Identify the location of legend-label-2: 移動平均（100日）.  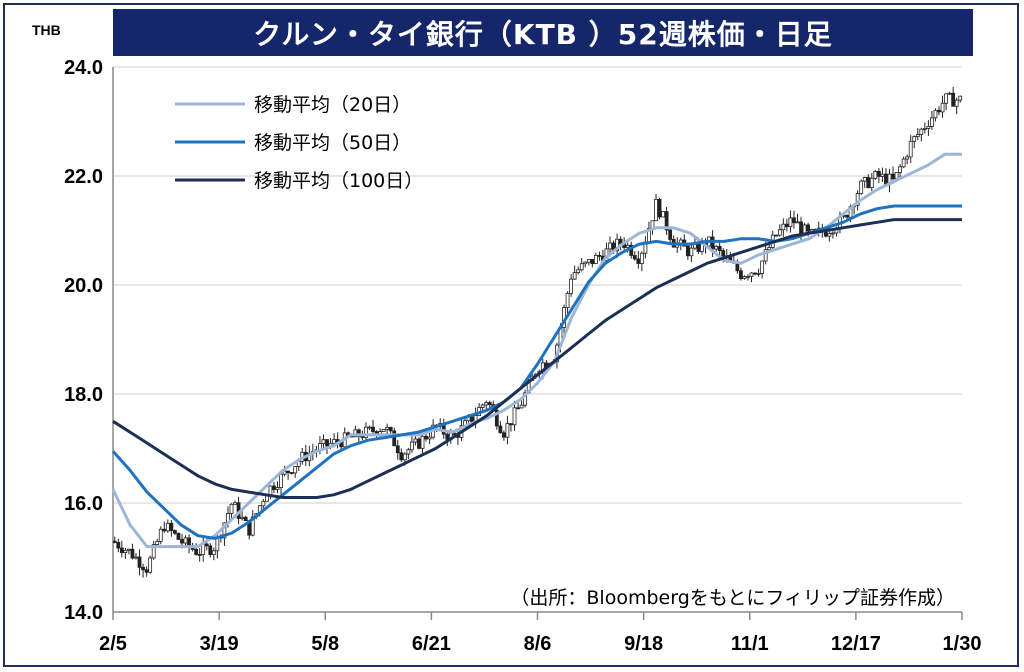
(338, 181).